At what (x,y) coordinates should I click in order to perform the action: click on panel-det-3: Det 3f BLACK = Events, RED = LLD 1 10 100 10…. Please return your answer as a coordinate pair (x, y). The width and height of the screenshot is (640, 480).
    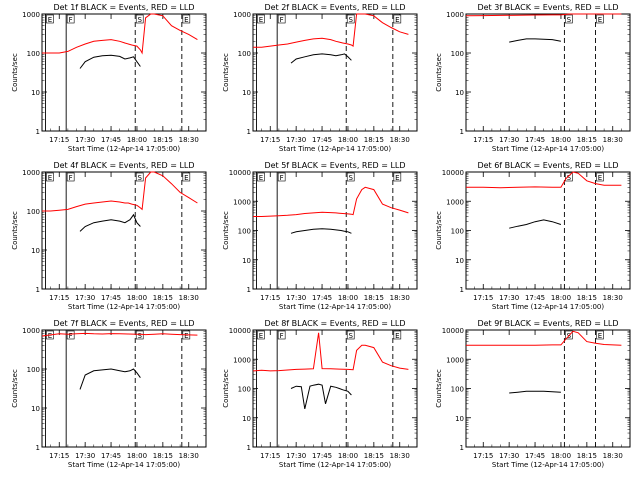
    Looking at the image, I should click on (533, 78).